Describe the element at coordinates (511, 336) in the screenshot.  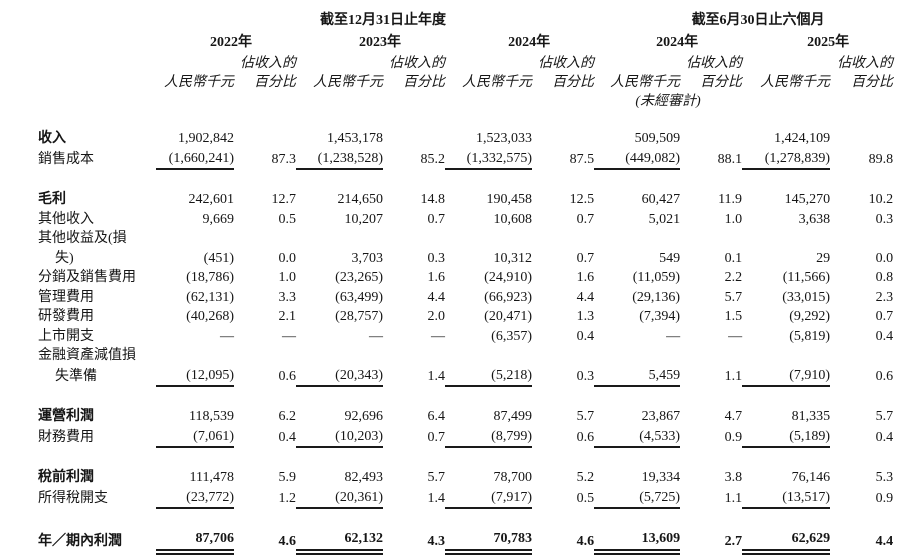
I see `amount-cell: (6,357)` at that location.